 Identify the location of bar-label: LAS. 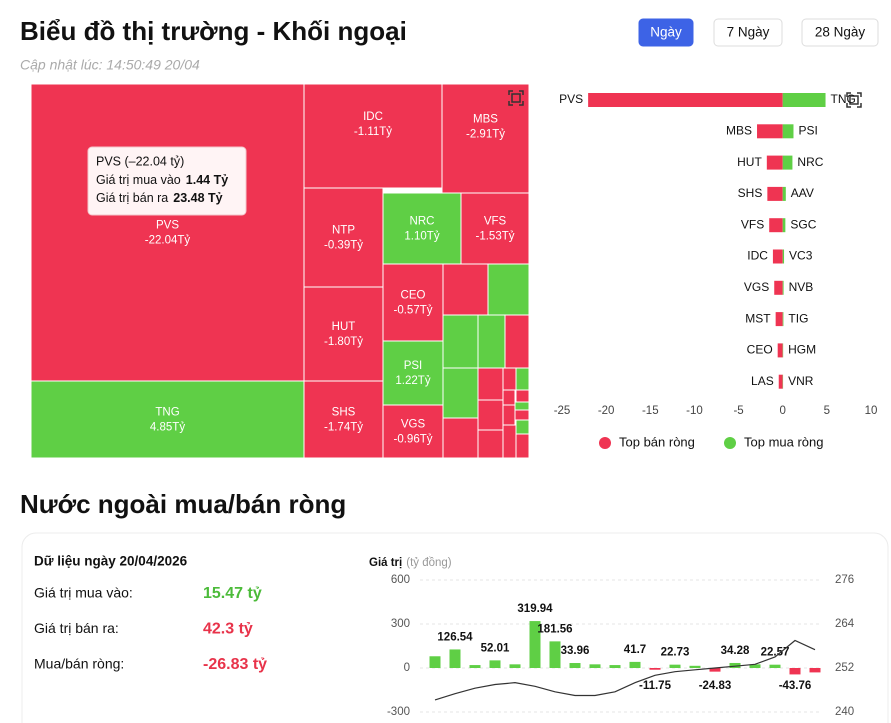
(762, 381).